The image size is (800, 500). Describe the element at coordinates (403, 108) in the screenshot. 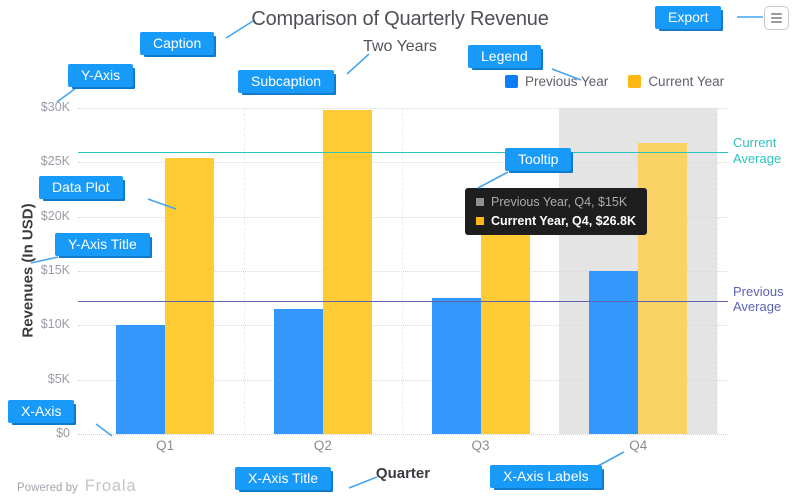

I see `gridline-$30K` at that location.